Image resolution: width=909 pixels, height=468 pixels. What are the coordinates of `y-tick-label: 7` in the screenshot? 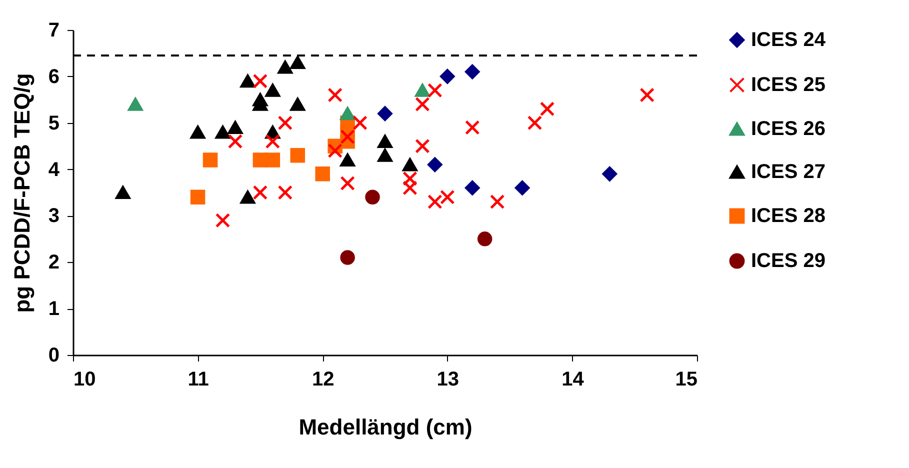 It's located at (54, 31).